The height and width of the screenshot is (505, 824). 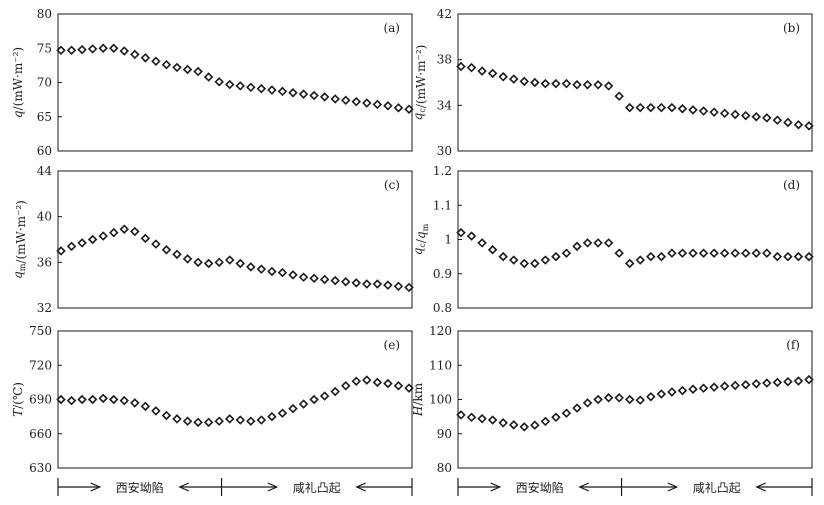 What do you see at coordinates (420, 239) in the screenshot?
I see `y-axis-label: qc/qm` at bounding box center [420, 239].